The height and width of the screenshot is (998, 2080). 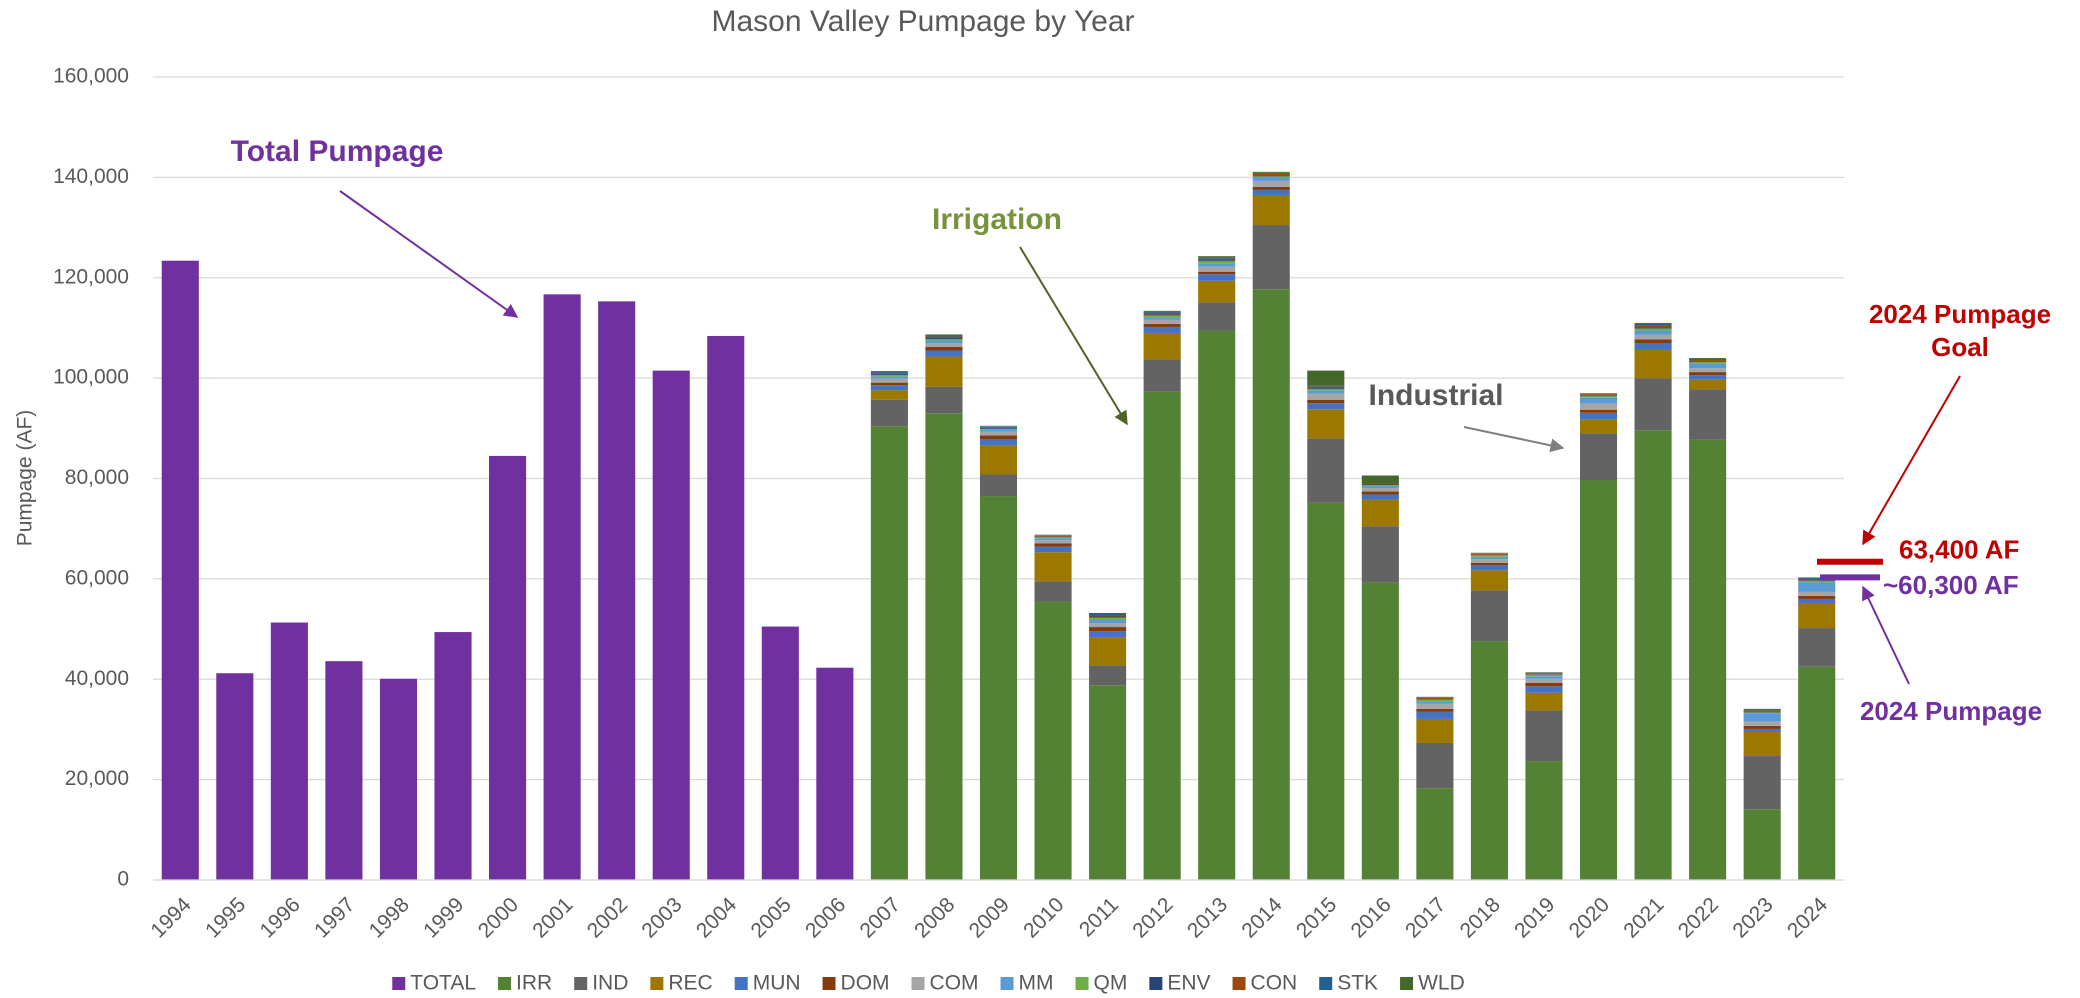 What do you see at coordinates (1808, 918) in the screenshot?
I see `x-tick-label: 2024` at bounding box center [1808, 918].